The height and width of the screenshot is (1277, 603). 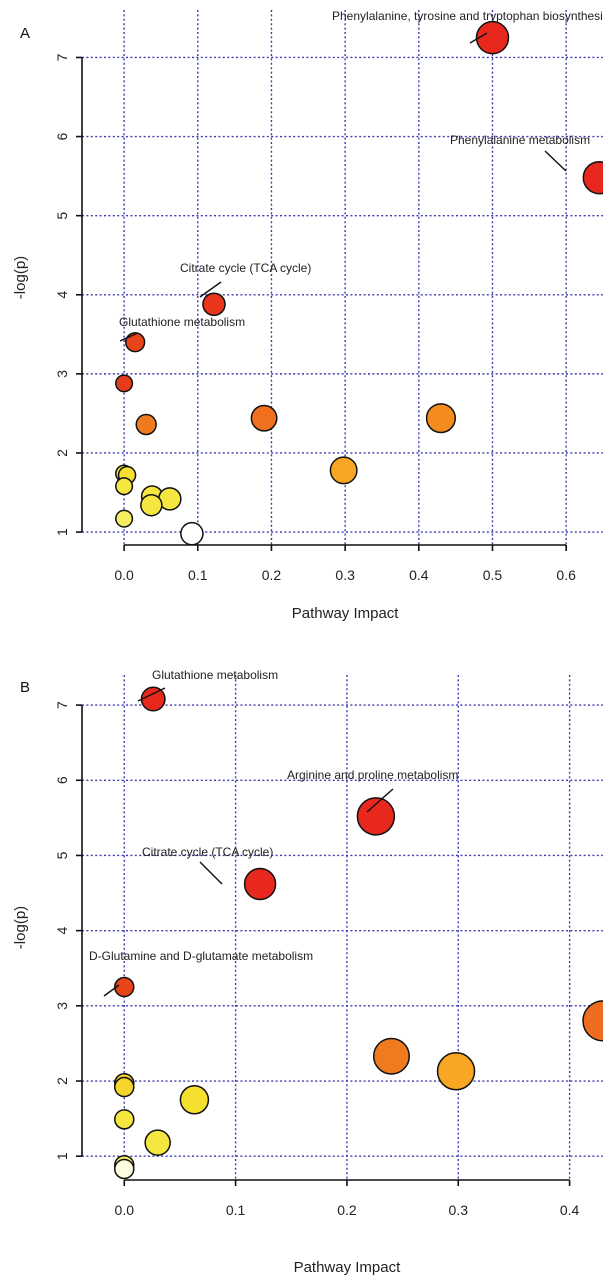 What do you see at coordinates (372, 775) in the screenshot?
I see `data-point-label: Arginine and proline metabolism` at bounding box center [372, 775].